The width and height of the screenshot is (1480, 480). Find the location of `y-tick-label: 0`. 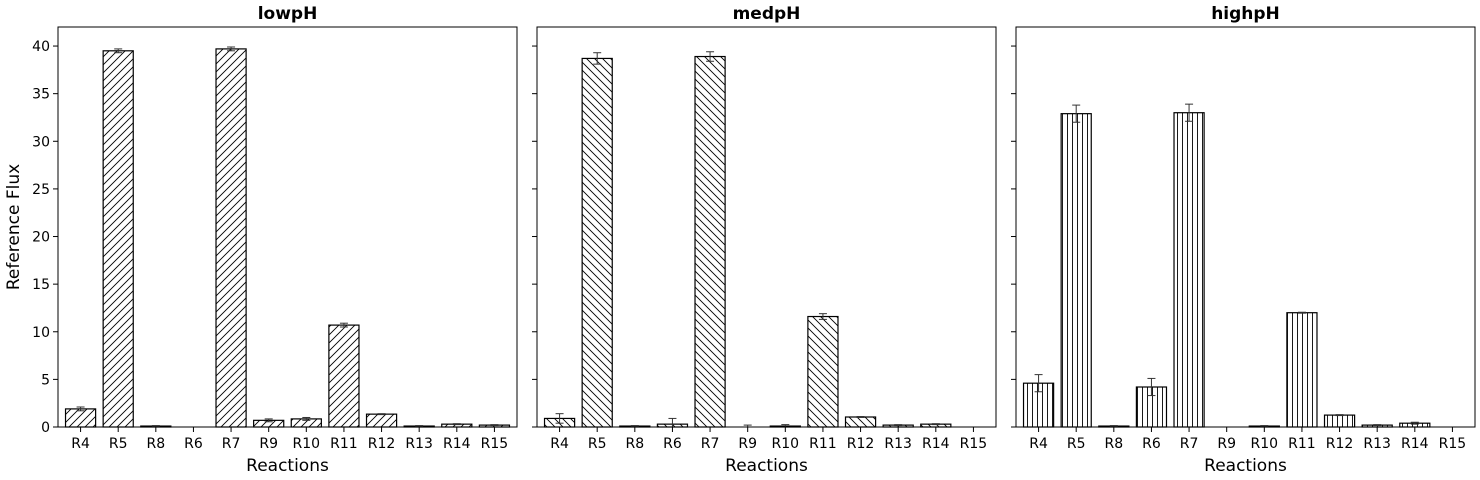

y-tick-label: 0 is located at coordinates (45, 428).